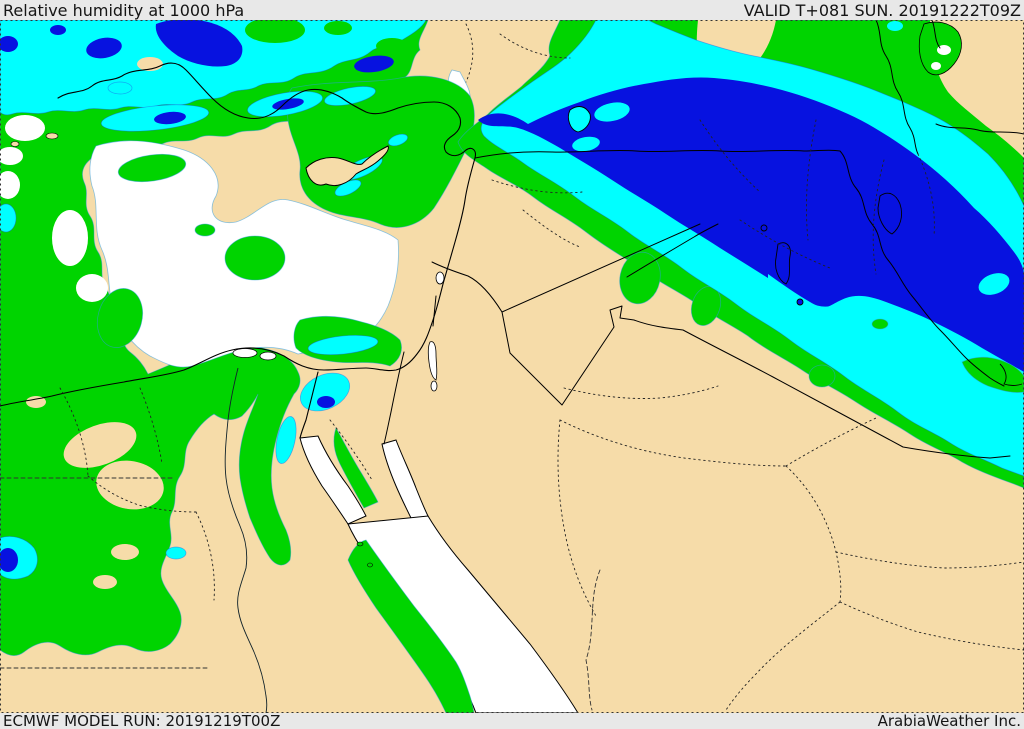 The width and height of the screenshot is (1024, 729). Describe the element at coordinates (213, 126) in the screenshot. I see `turkey-cyan-band` at that location.